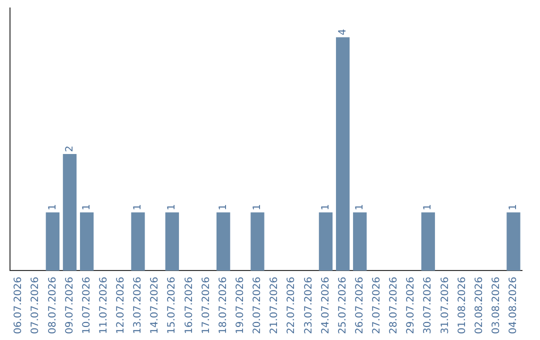 This screenshot has height=340, width=540. What do you see at coordinates (428, 305) in the screenshot?
I see `x-tick-label: 30.07.2026` at bounding box center [428, 305].